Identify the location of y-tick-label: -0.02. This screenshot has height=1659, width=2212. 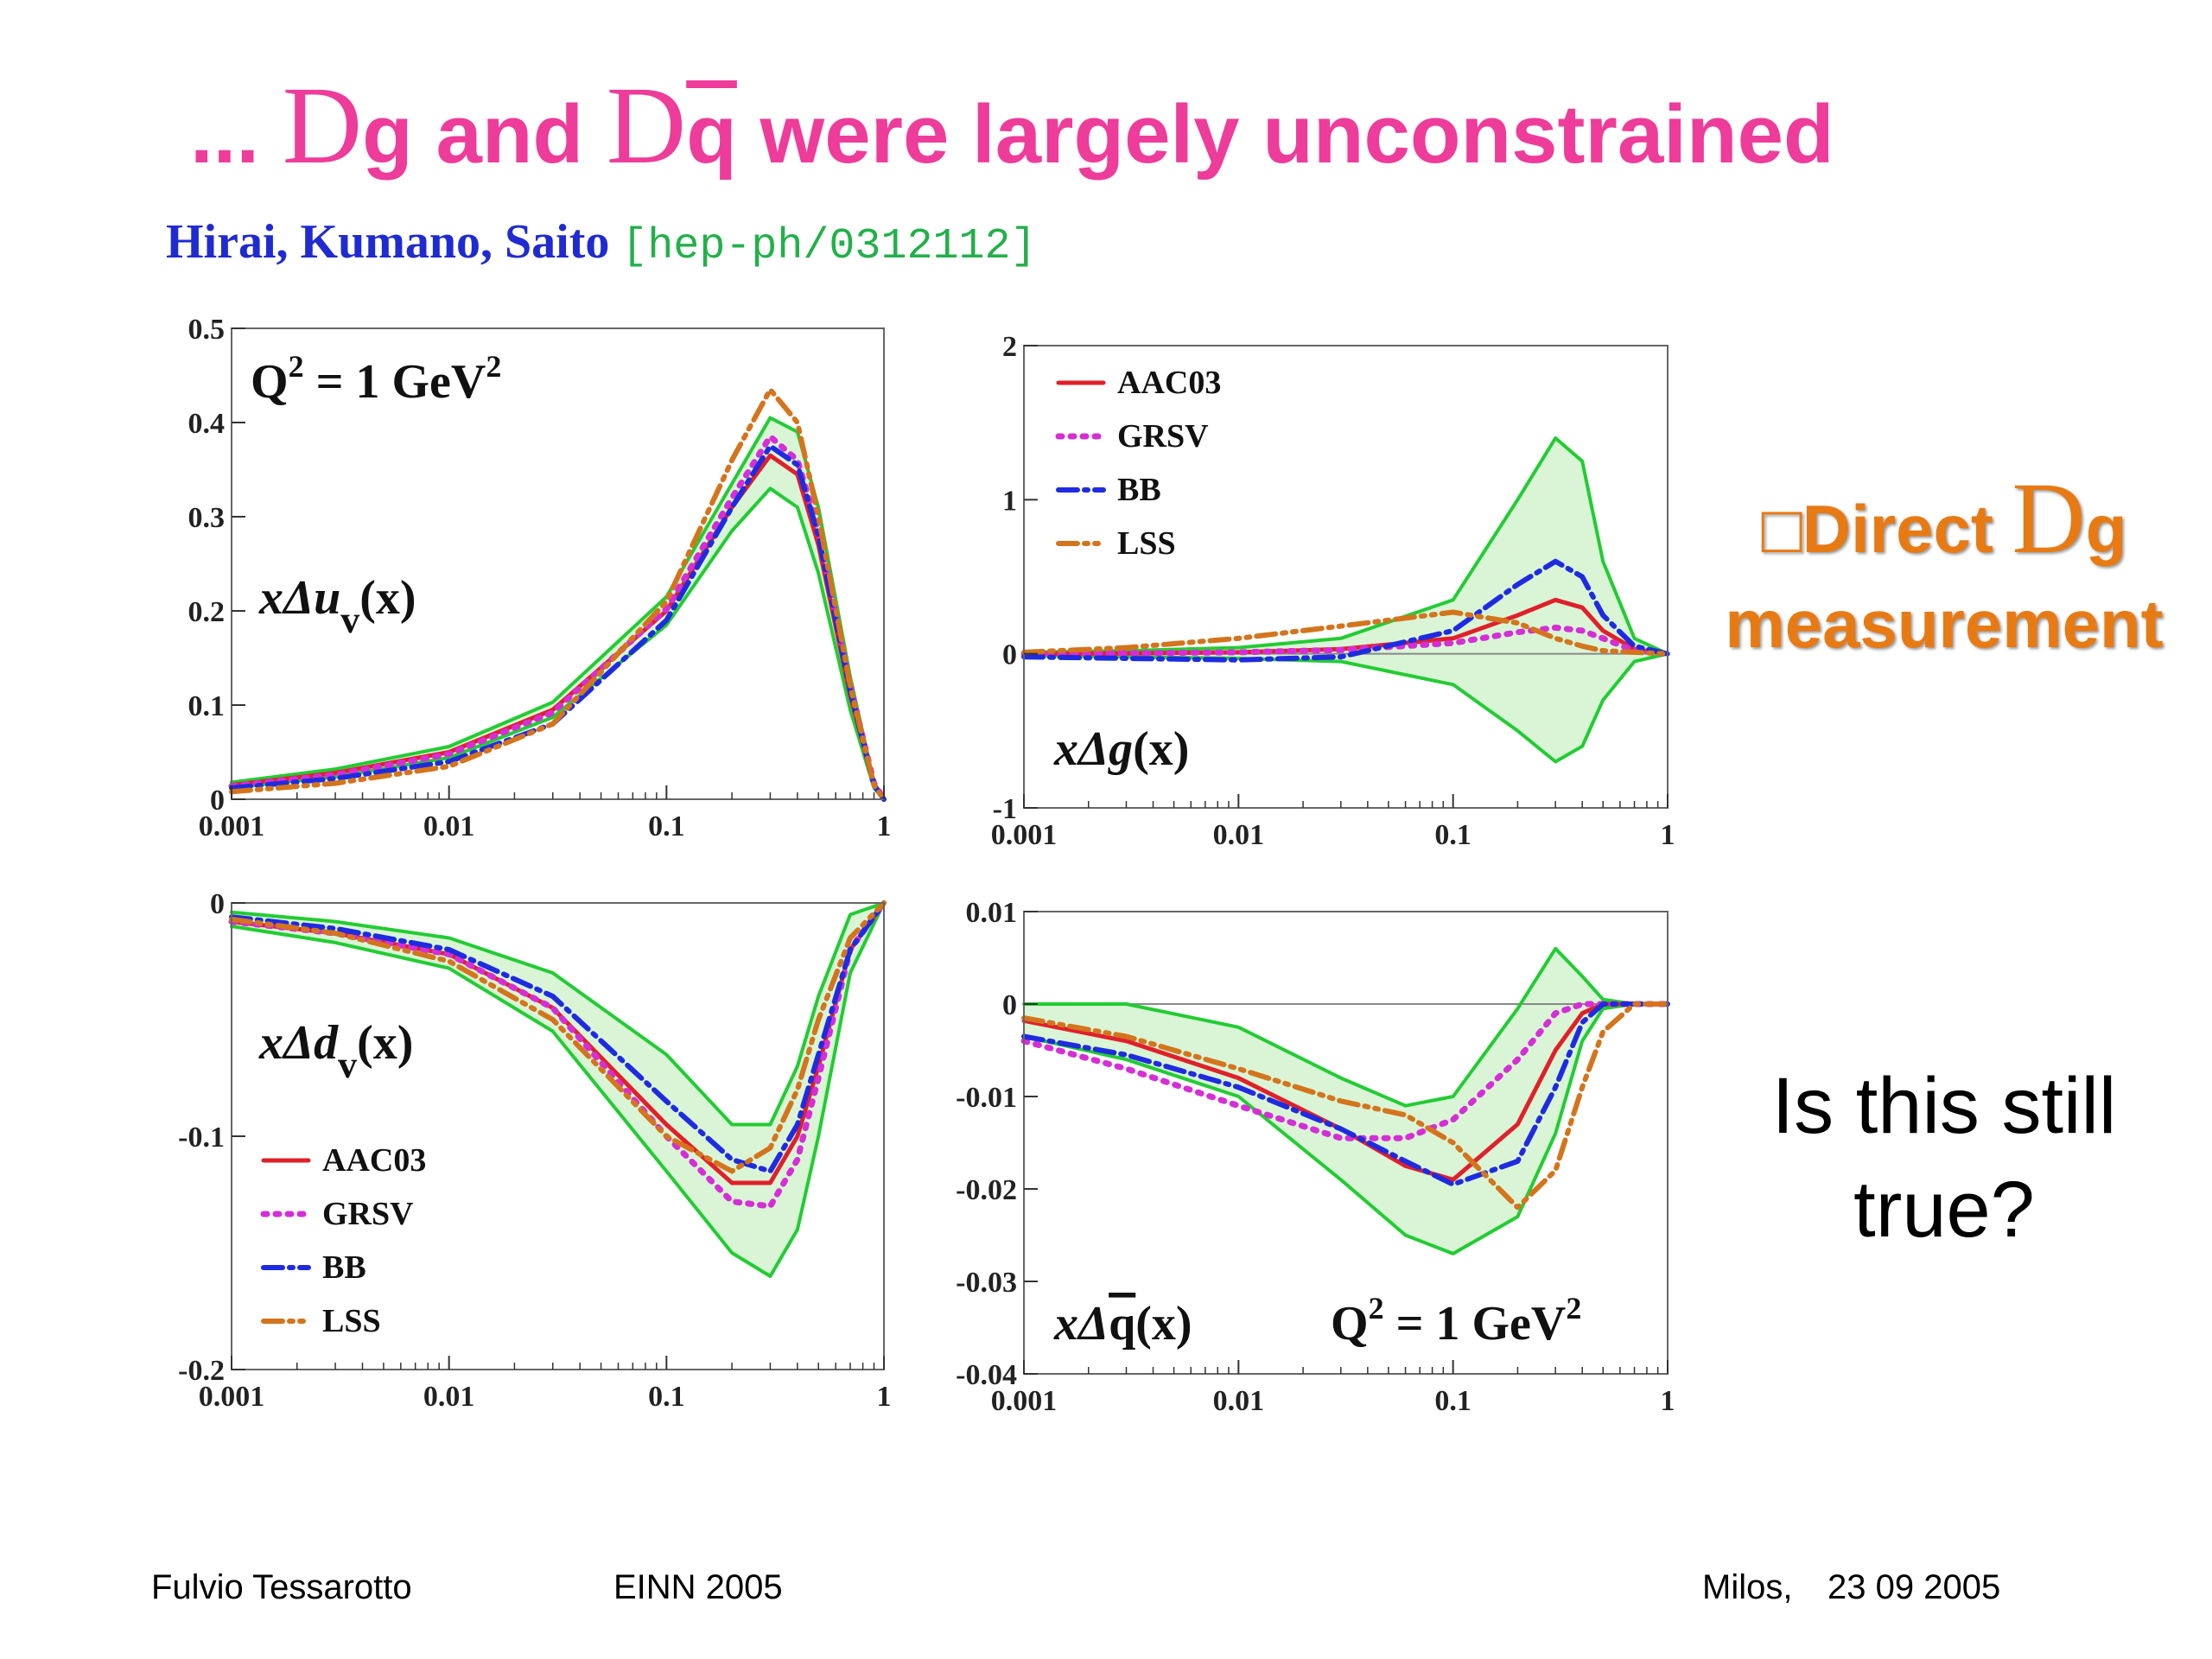
(986, 1190).